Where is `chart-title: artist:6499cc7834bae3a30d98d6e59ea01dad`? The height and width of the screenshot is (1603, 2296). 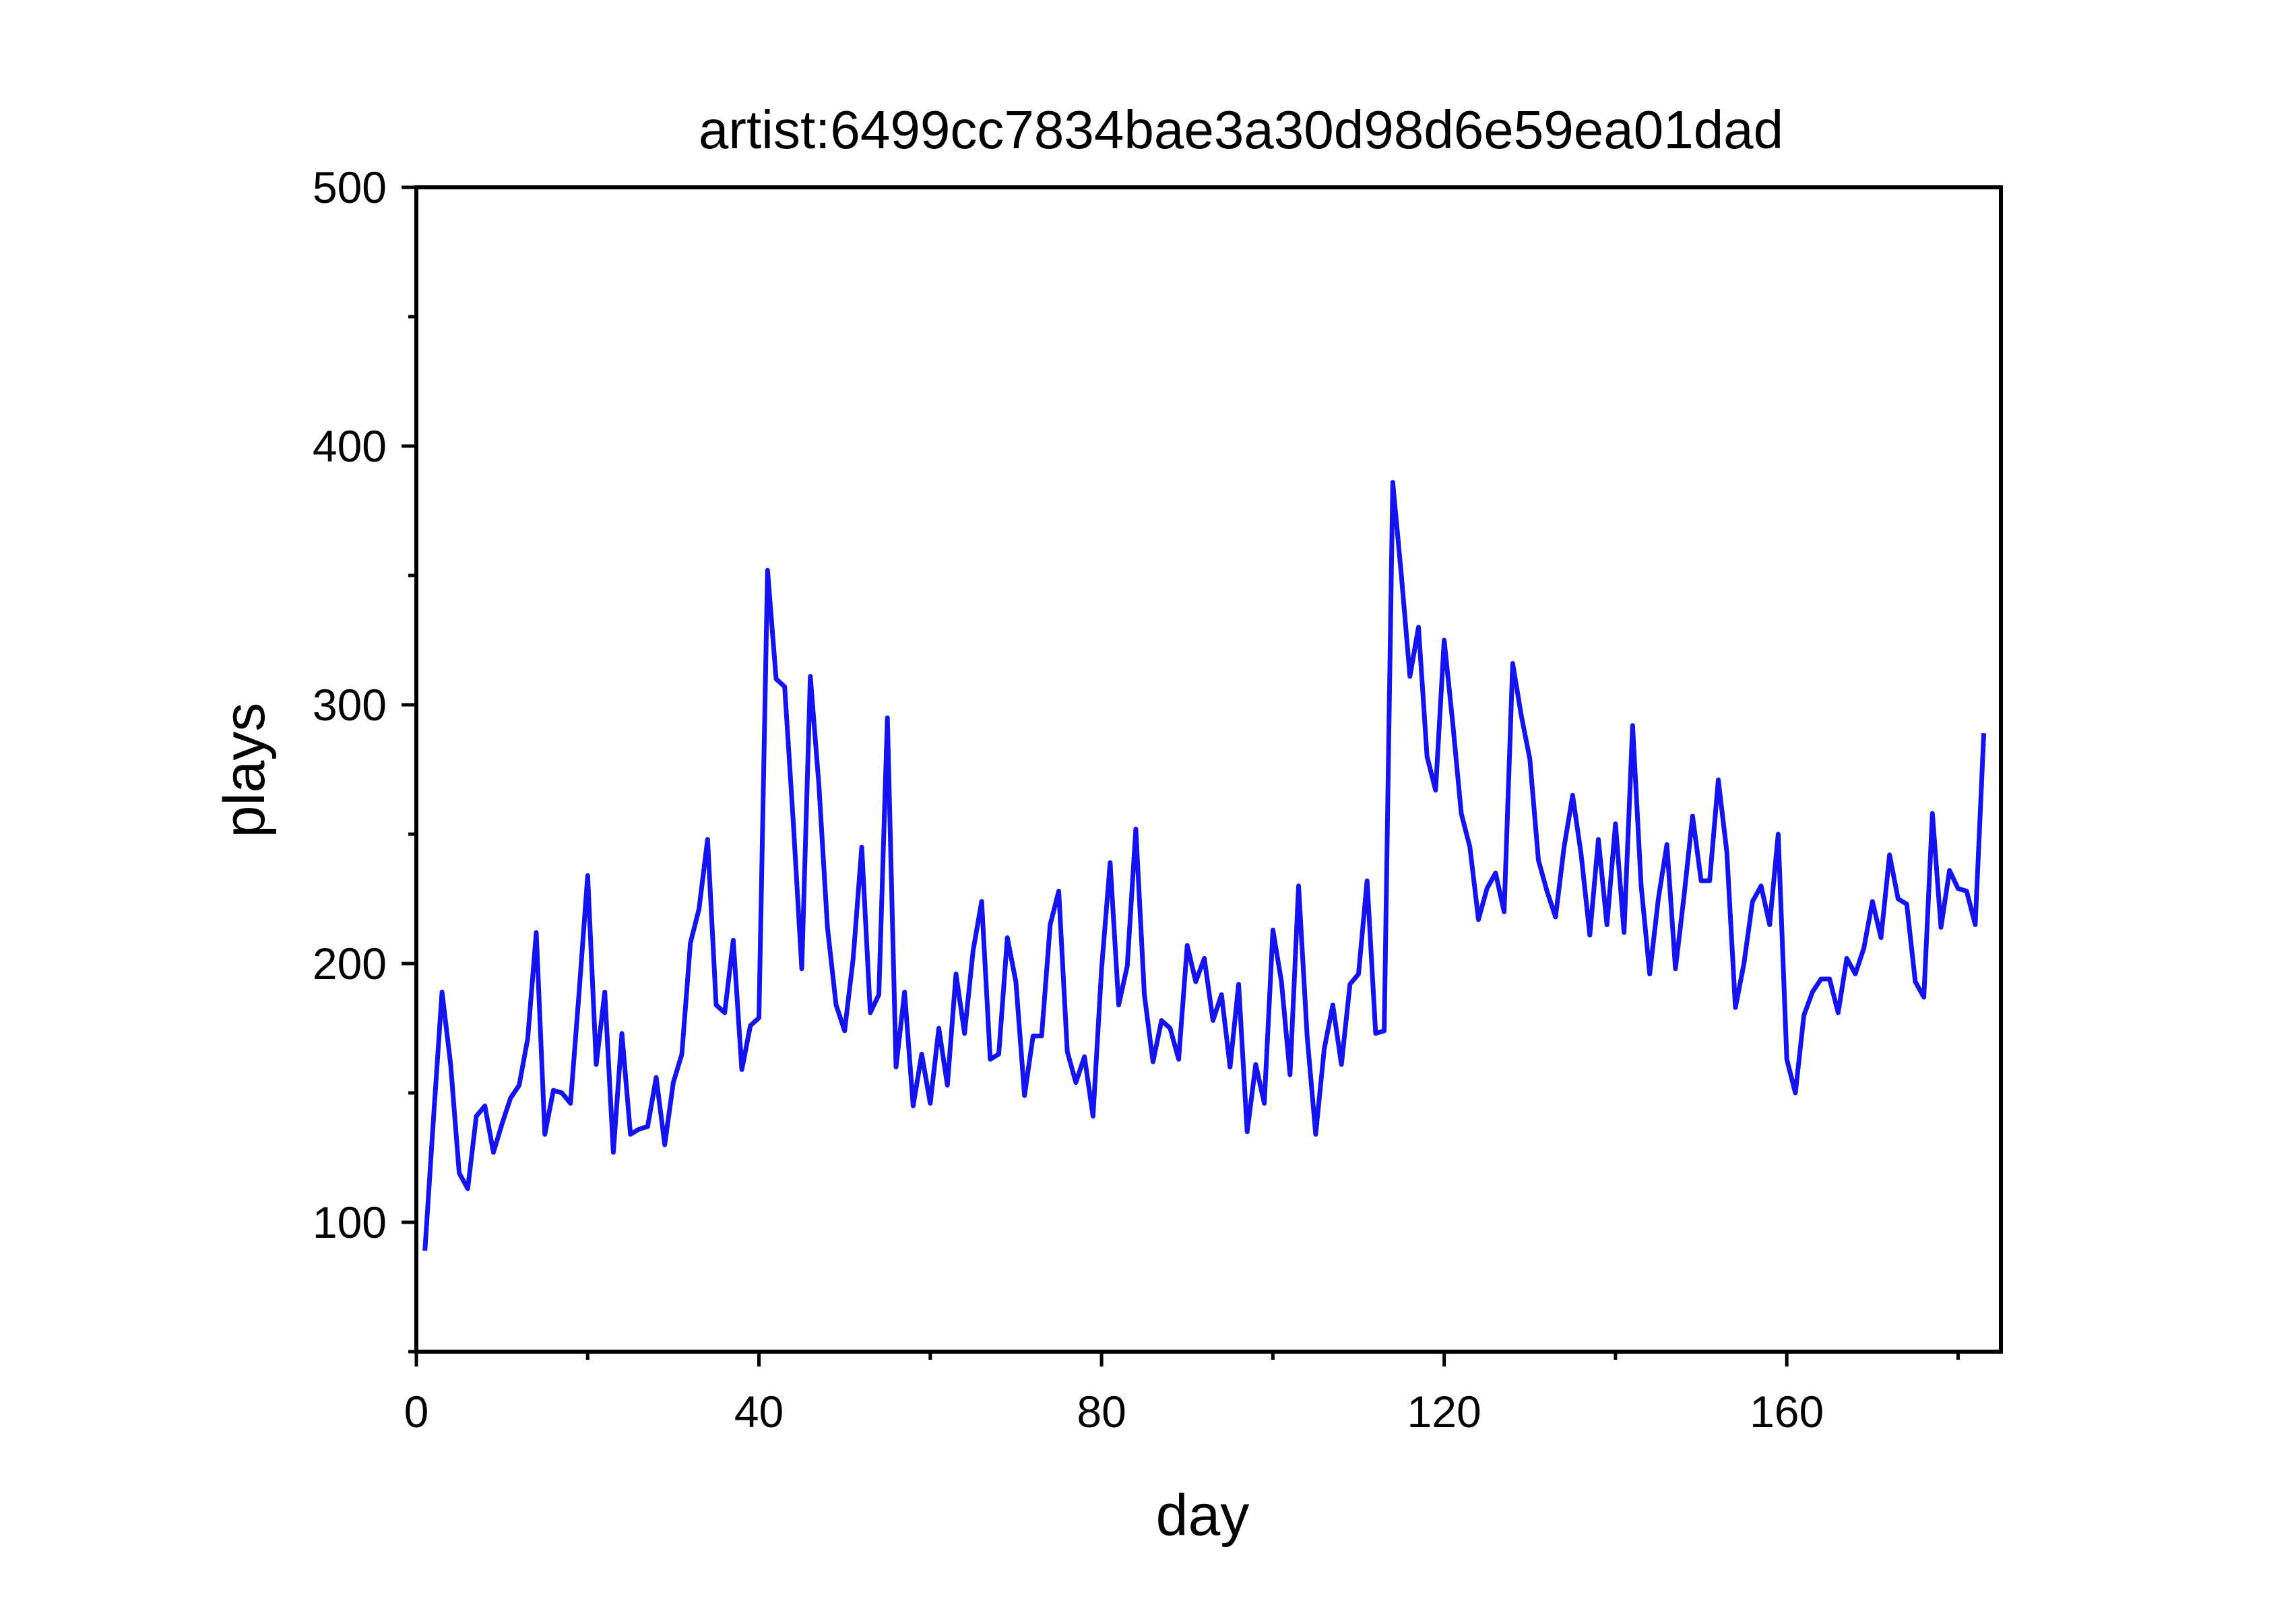
chart-title: artist:6499cc7834bae3a30d98d6e59ea01dad is located at coordinates (1241, 130).